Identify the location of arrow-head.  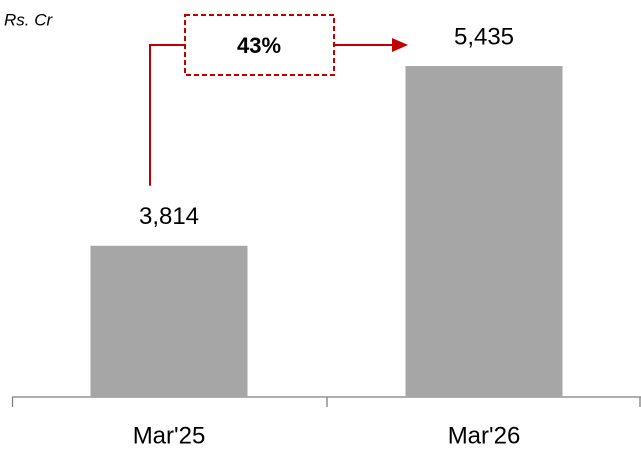
(400, 45).